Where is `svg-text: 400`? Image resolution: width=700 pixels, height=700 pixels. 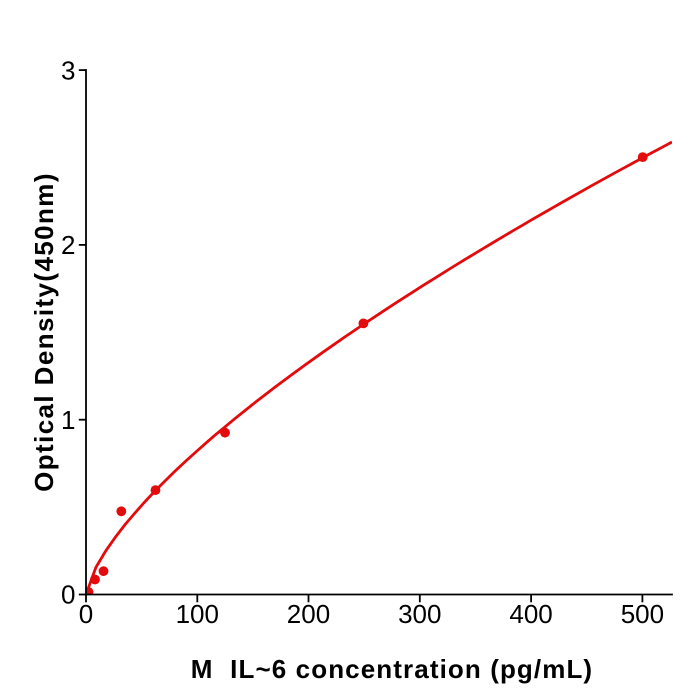 svg-text: 400 is located at coordinates (530, 614).